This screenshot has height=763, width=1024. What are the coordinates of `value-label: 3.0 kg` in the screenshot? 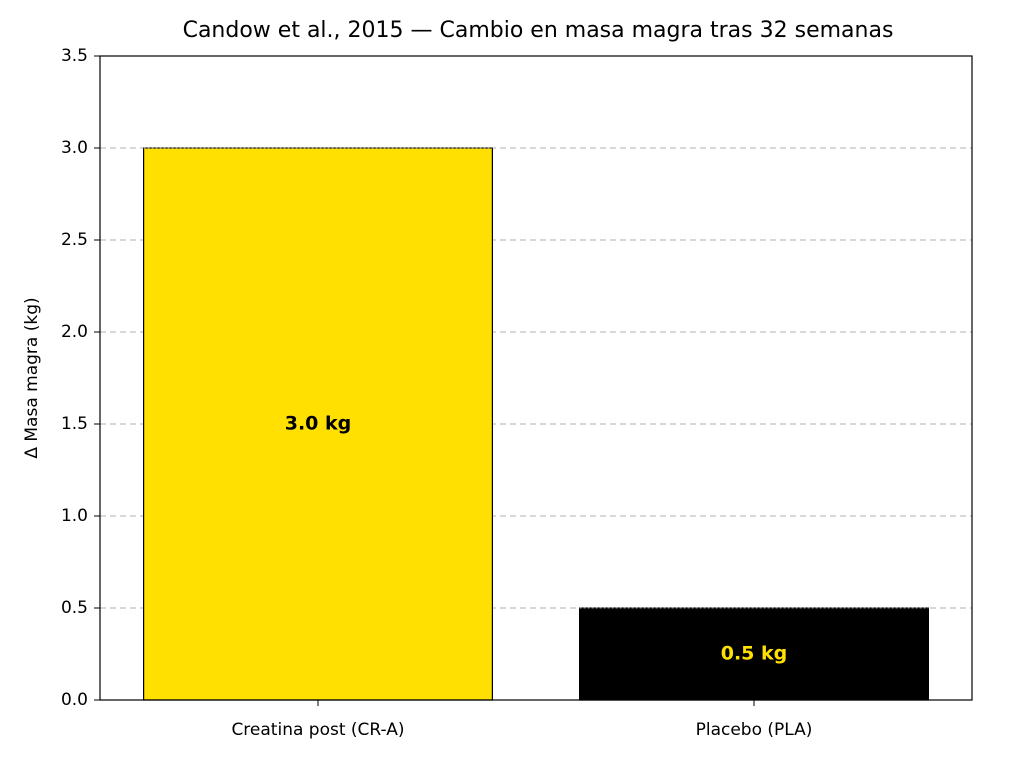 It's located at (318, 424).